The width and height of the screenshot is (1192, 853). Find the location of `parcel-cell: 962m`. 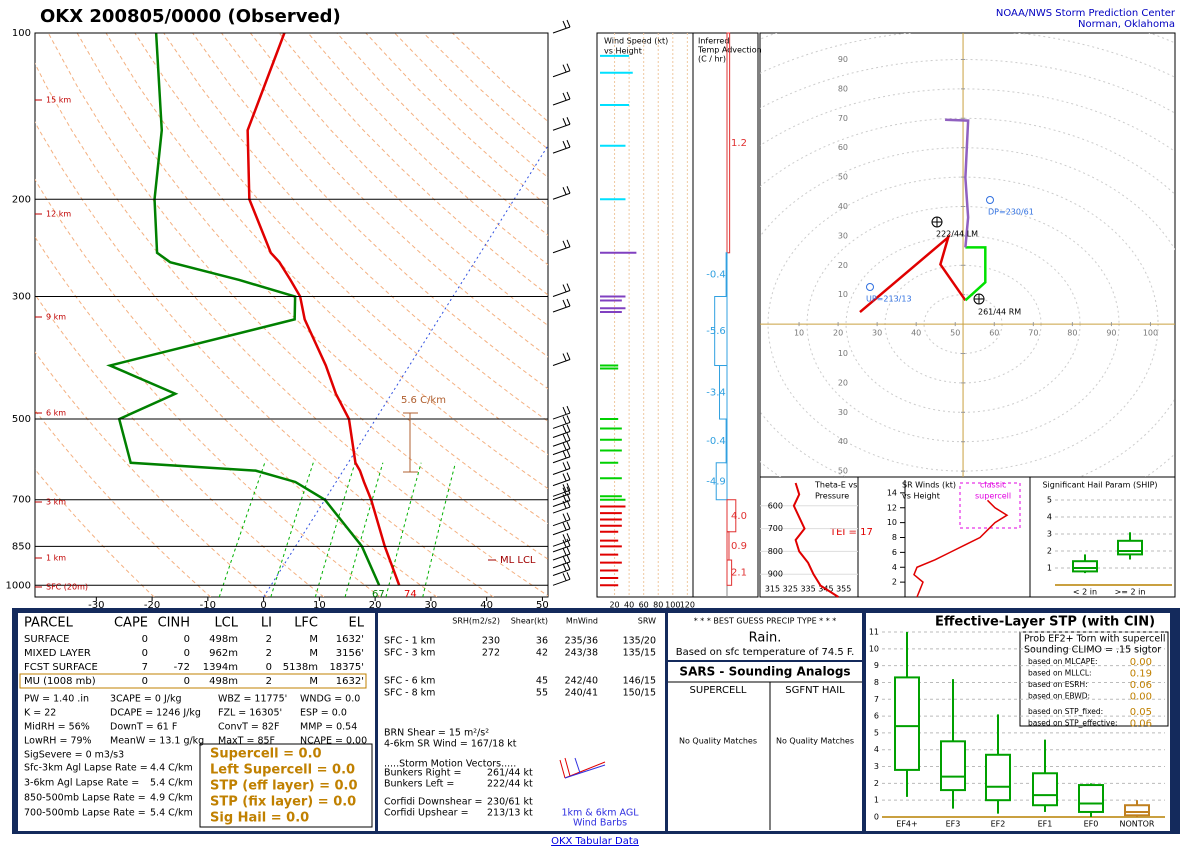

parcel-cell: 962m is located at coordinates (223, 653).